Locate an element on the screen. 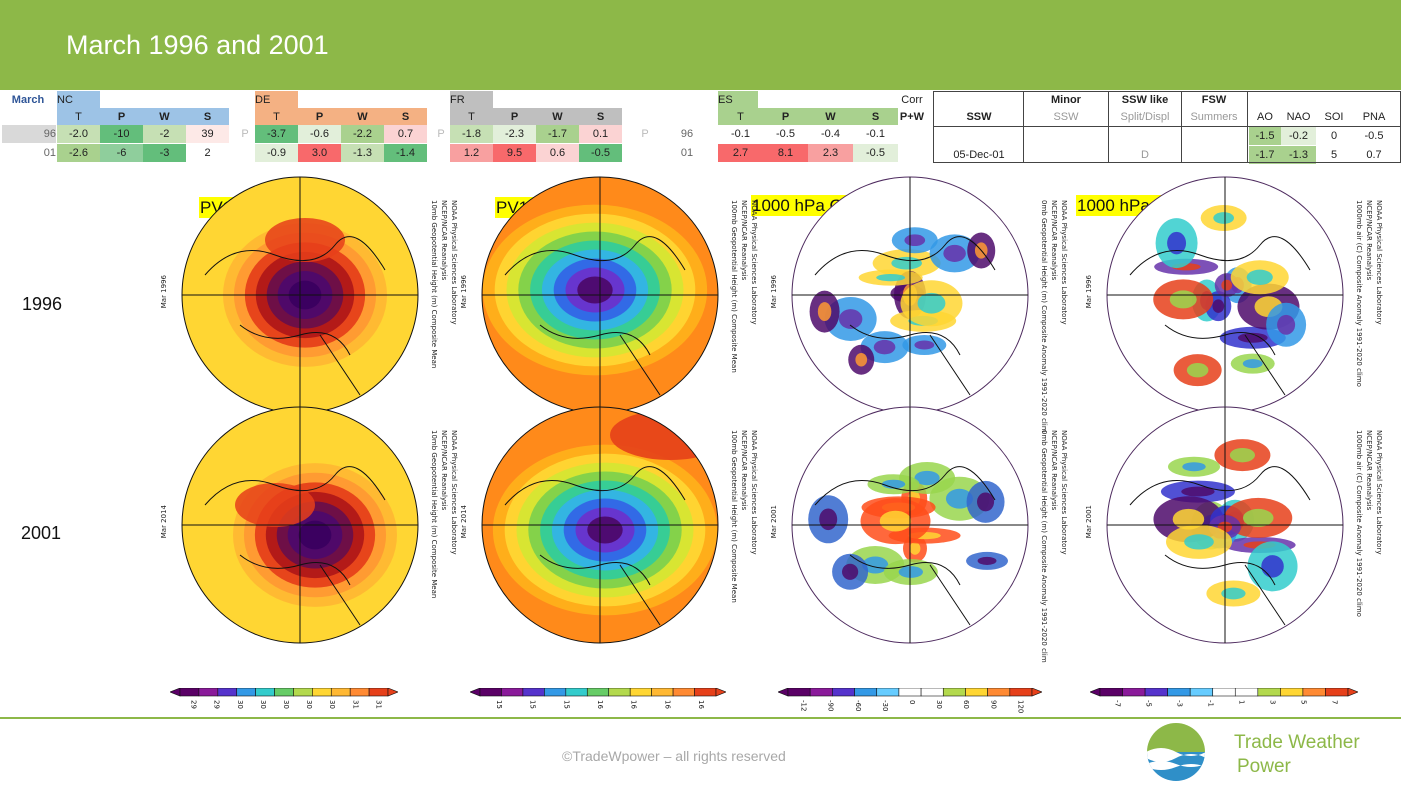 This screenshot has height=788, width=1401. value-cell-NC: -2.0 is located at coordinates (78, 134).